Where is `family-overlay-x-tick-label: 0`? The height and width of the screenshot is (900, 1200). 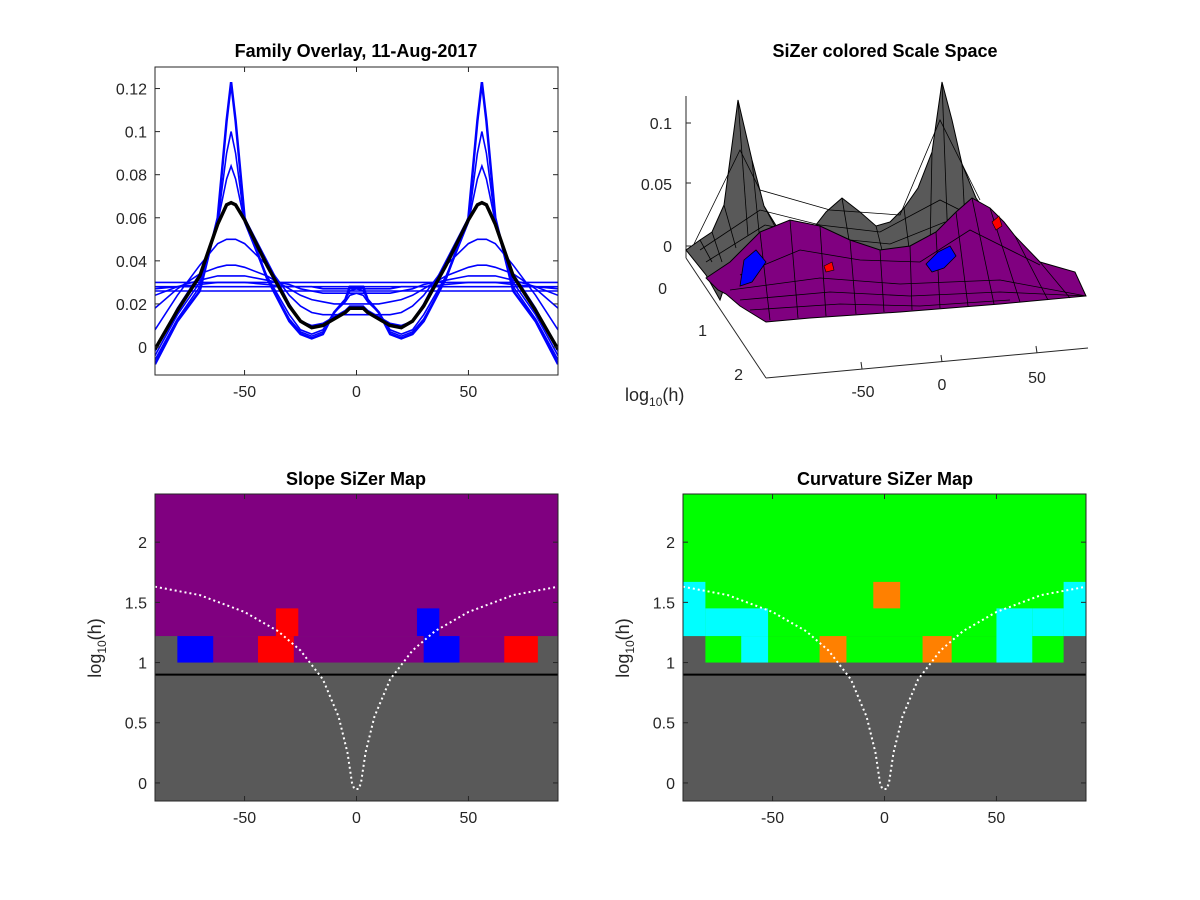
family-overlay-x-tick-label: 0 is located at coordinates (356, 392).